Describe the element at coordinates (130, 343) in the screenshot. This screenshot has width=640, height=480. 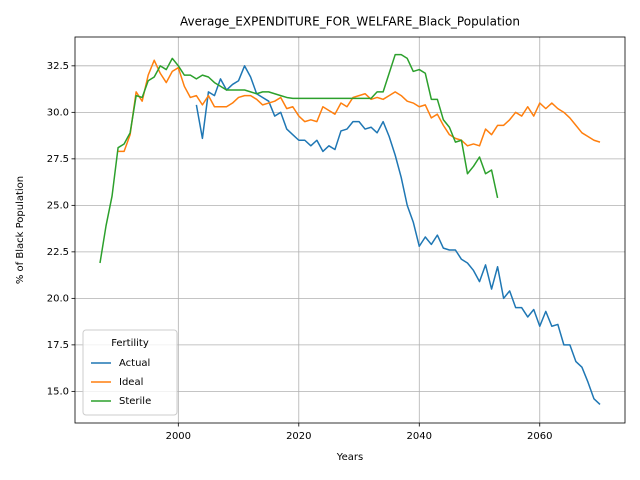
I see `legend-title: Fertility` at that location.